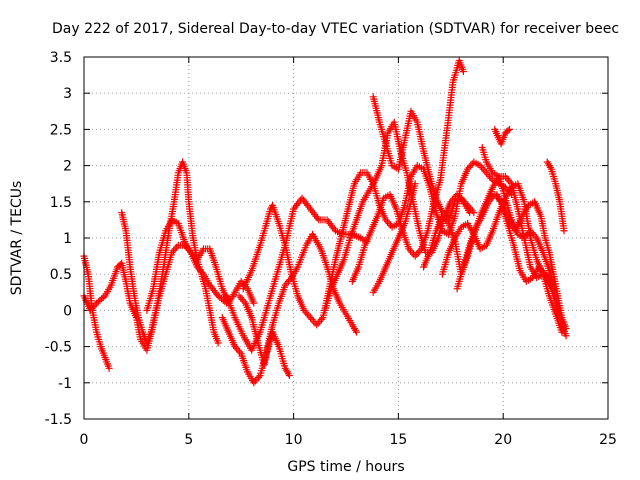 Image resolution: width=640 pixels, height=480 pixels. Describe the element at coordinates (61, 203) in the screenshot. I see `y-tick-label: 1.5` at that location.